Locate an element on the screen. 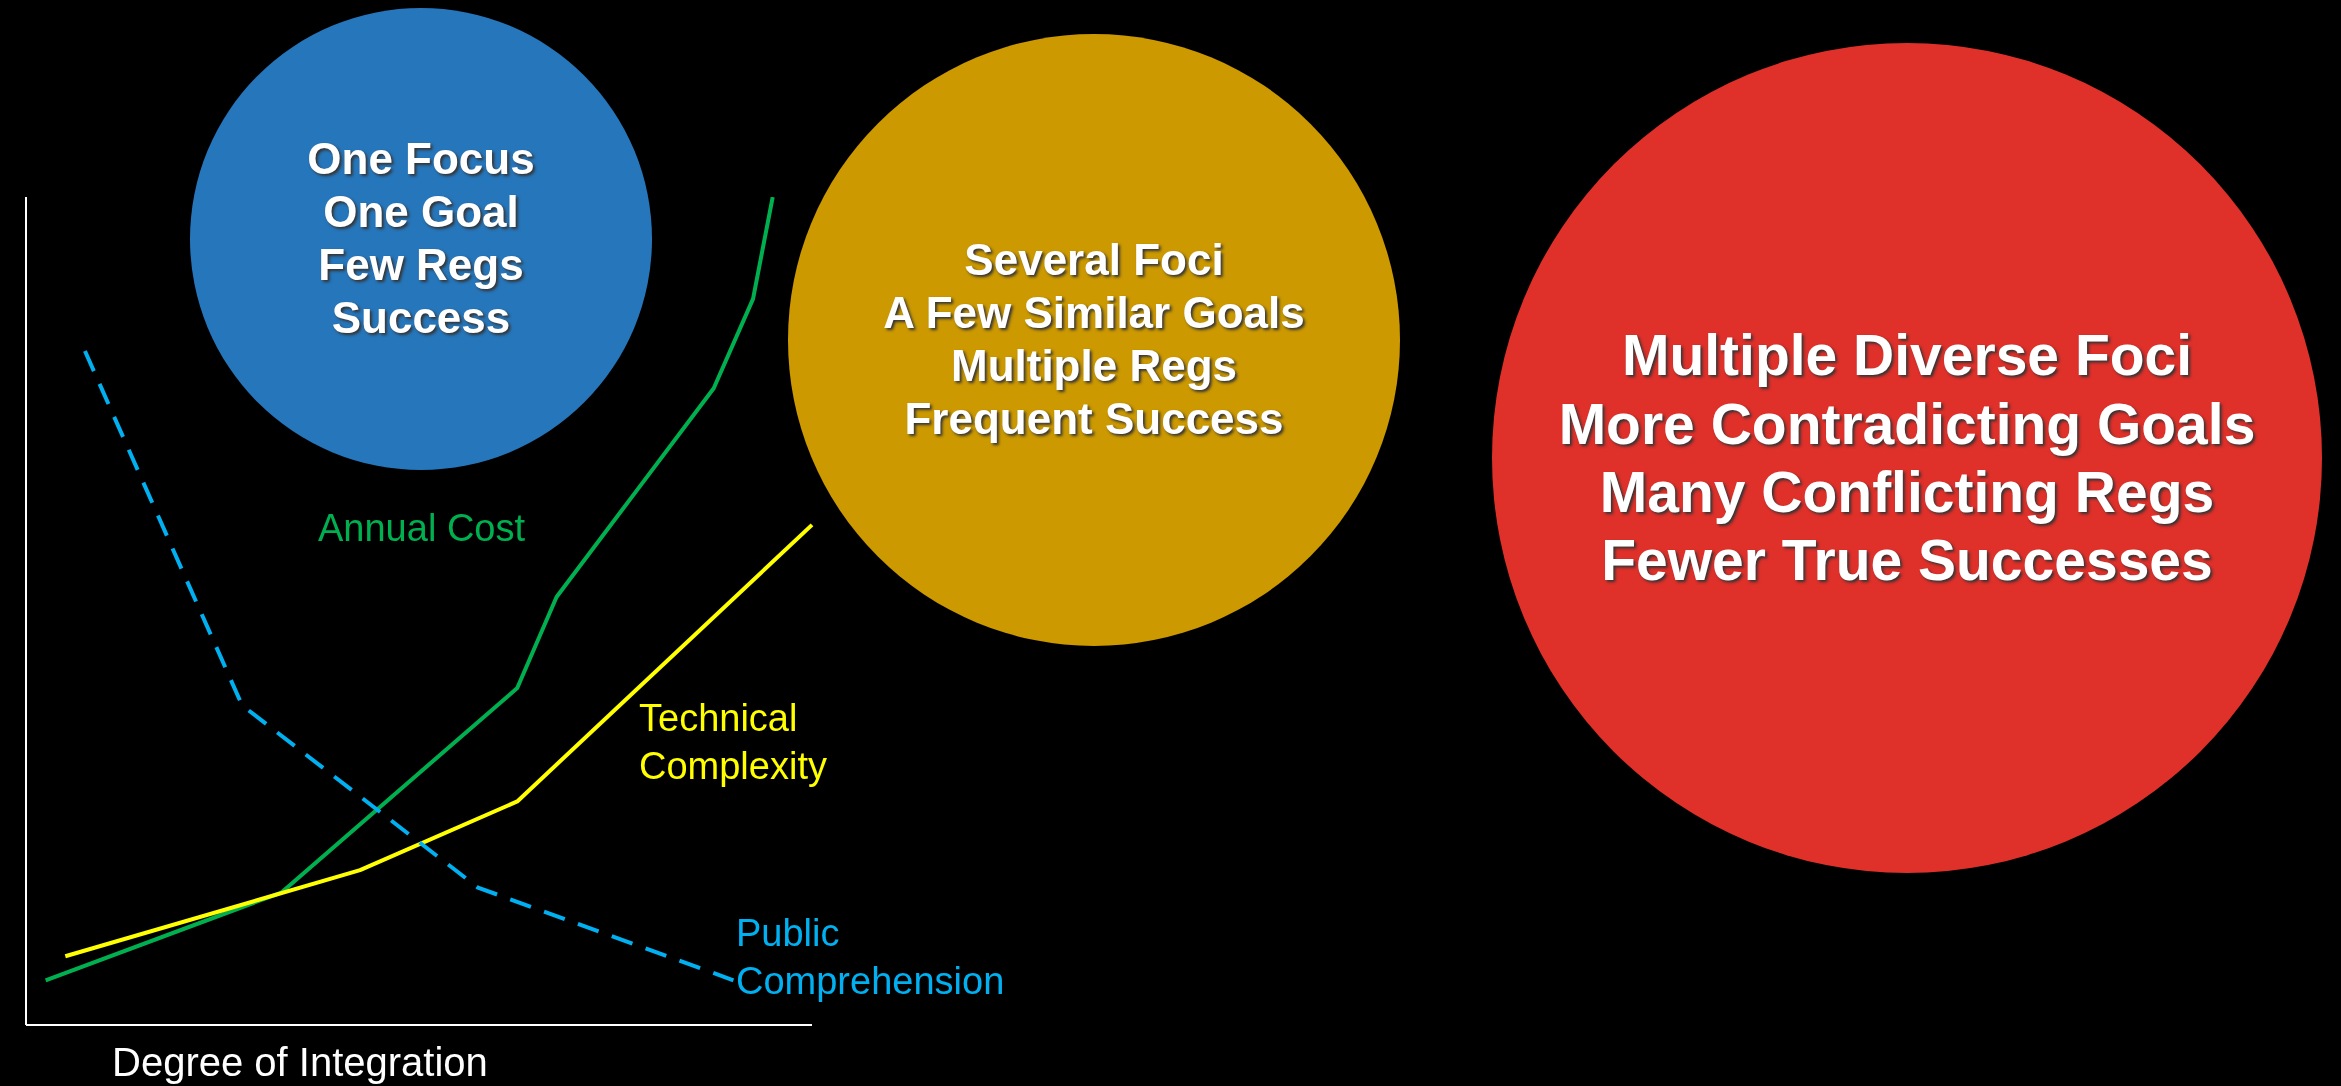  series-label: Annual Cost is located at coordinates (422, 528).